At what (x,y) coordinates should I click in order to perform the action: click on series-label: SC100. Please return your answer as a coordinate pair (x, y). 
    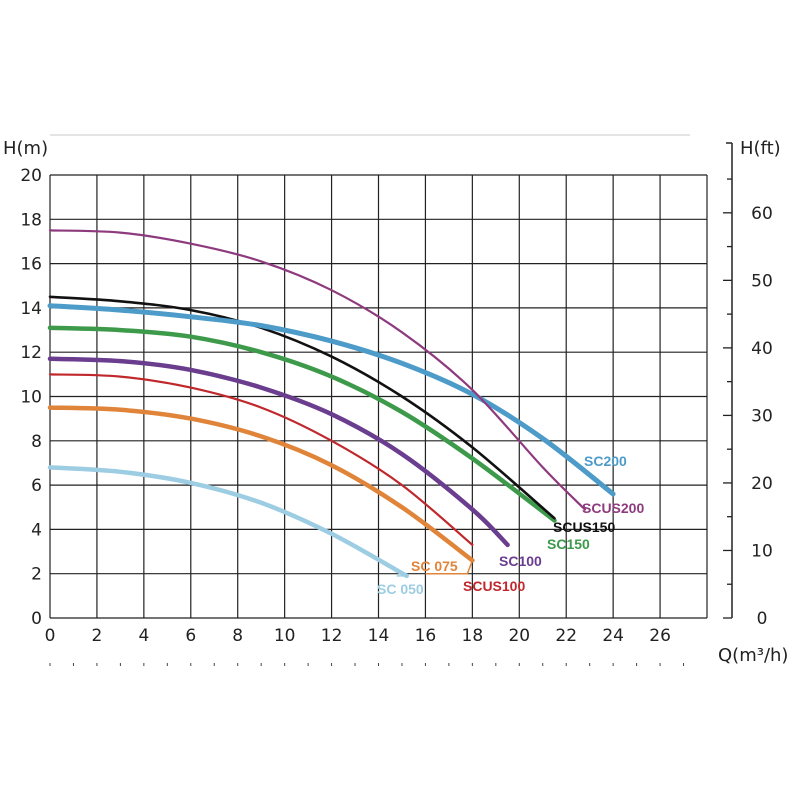
    Looking at the image, I should click on (520, 561).